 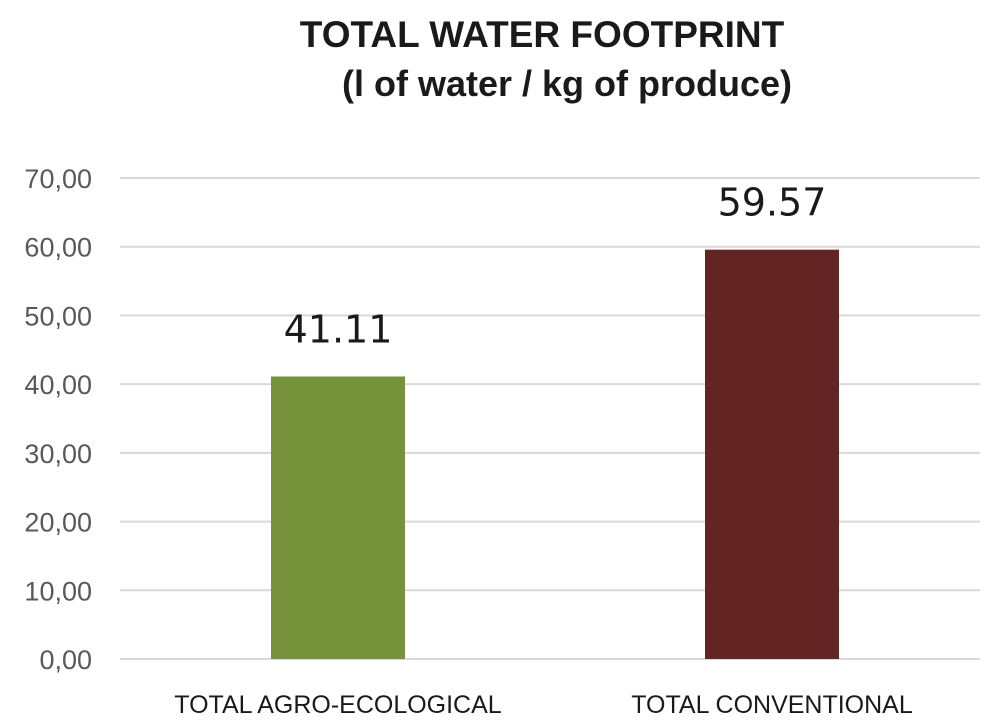 What do you see at coordinates (542, 34) in the screenshot?
I see `chart-title: TOTAL WATER FOOTPRINT` at bounding box center [542, 34].